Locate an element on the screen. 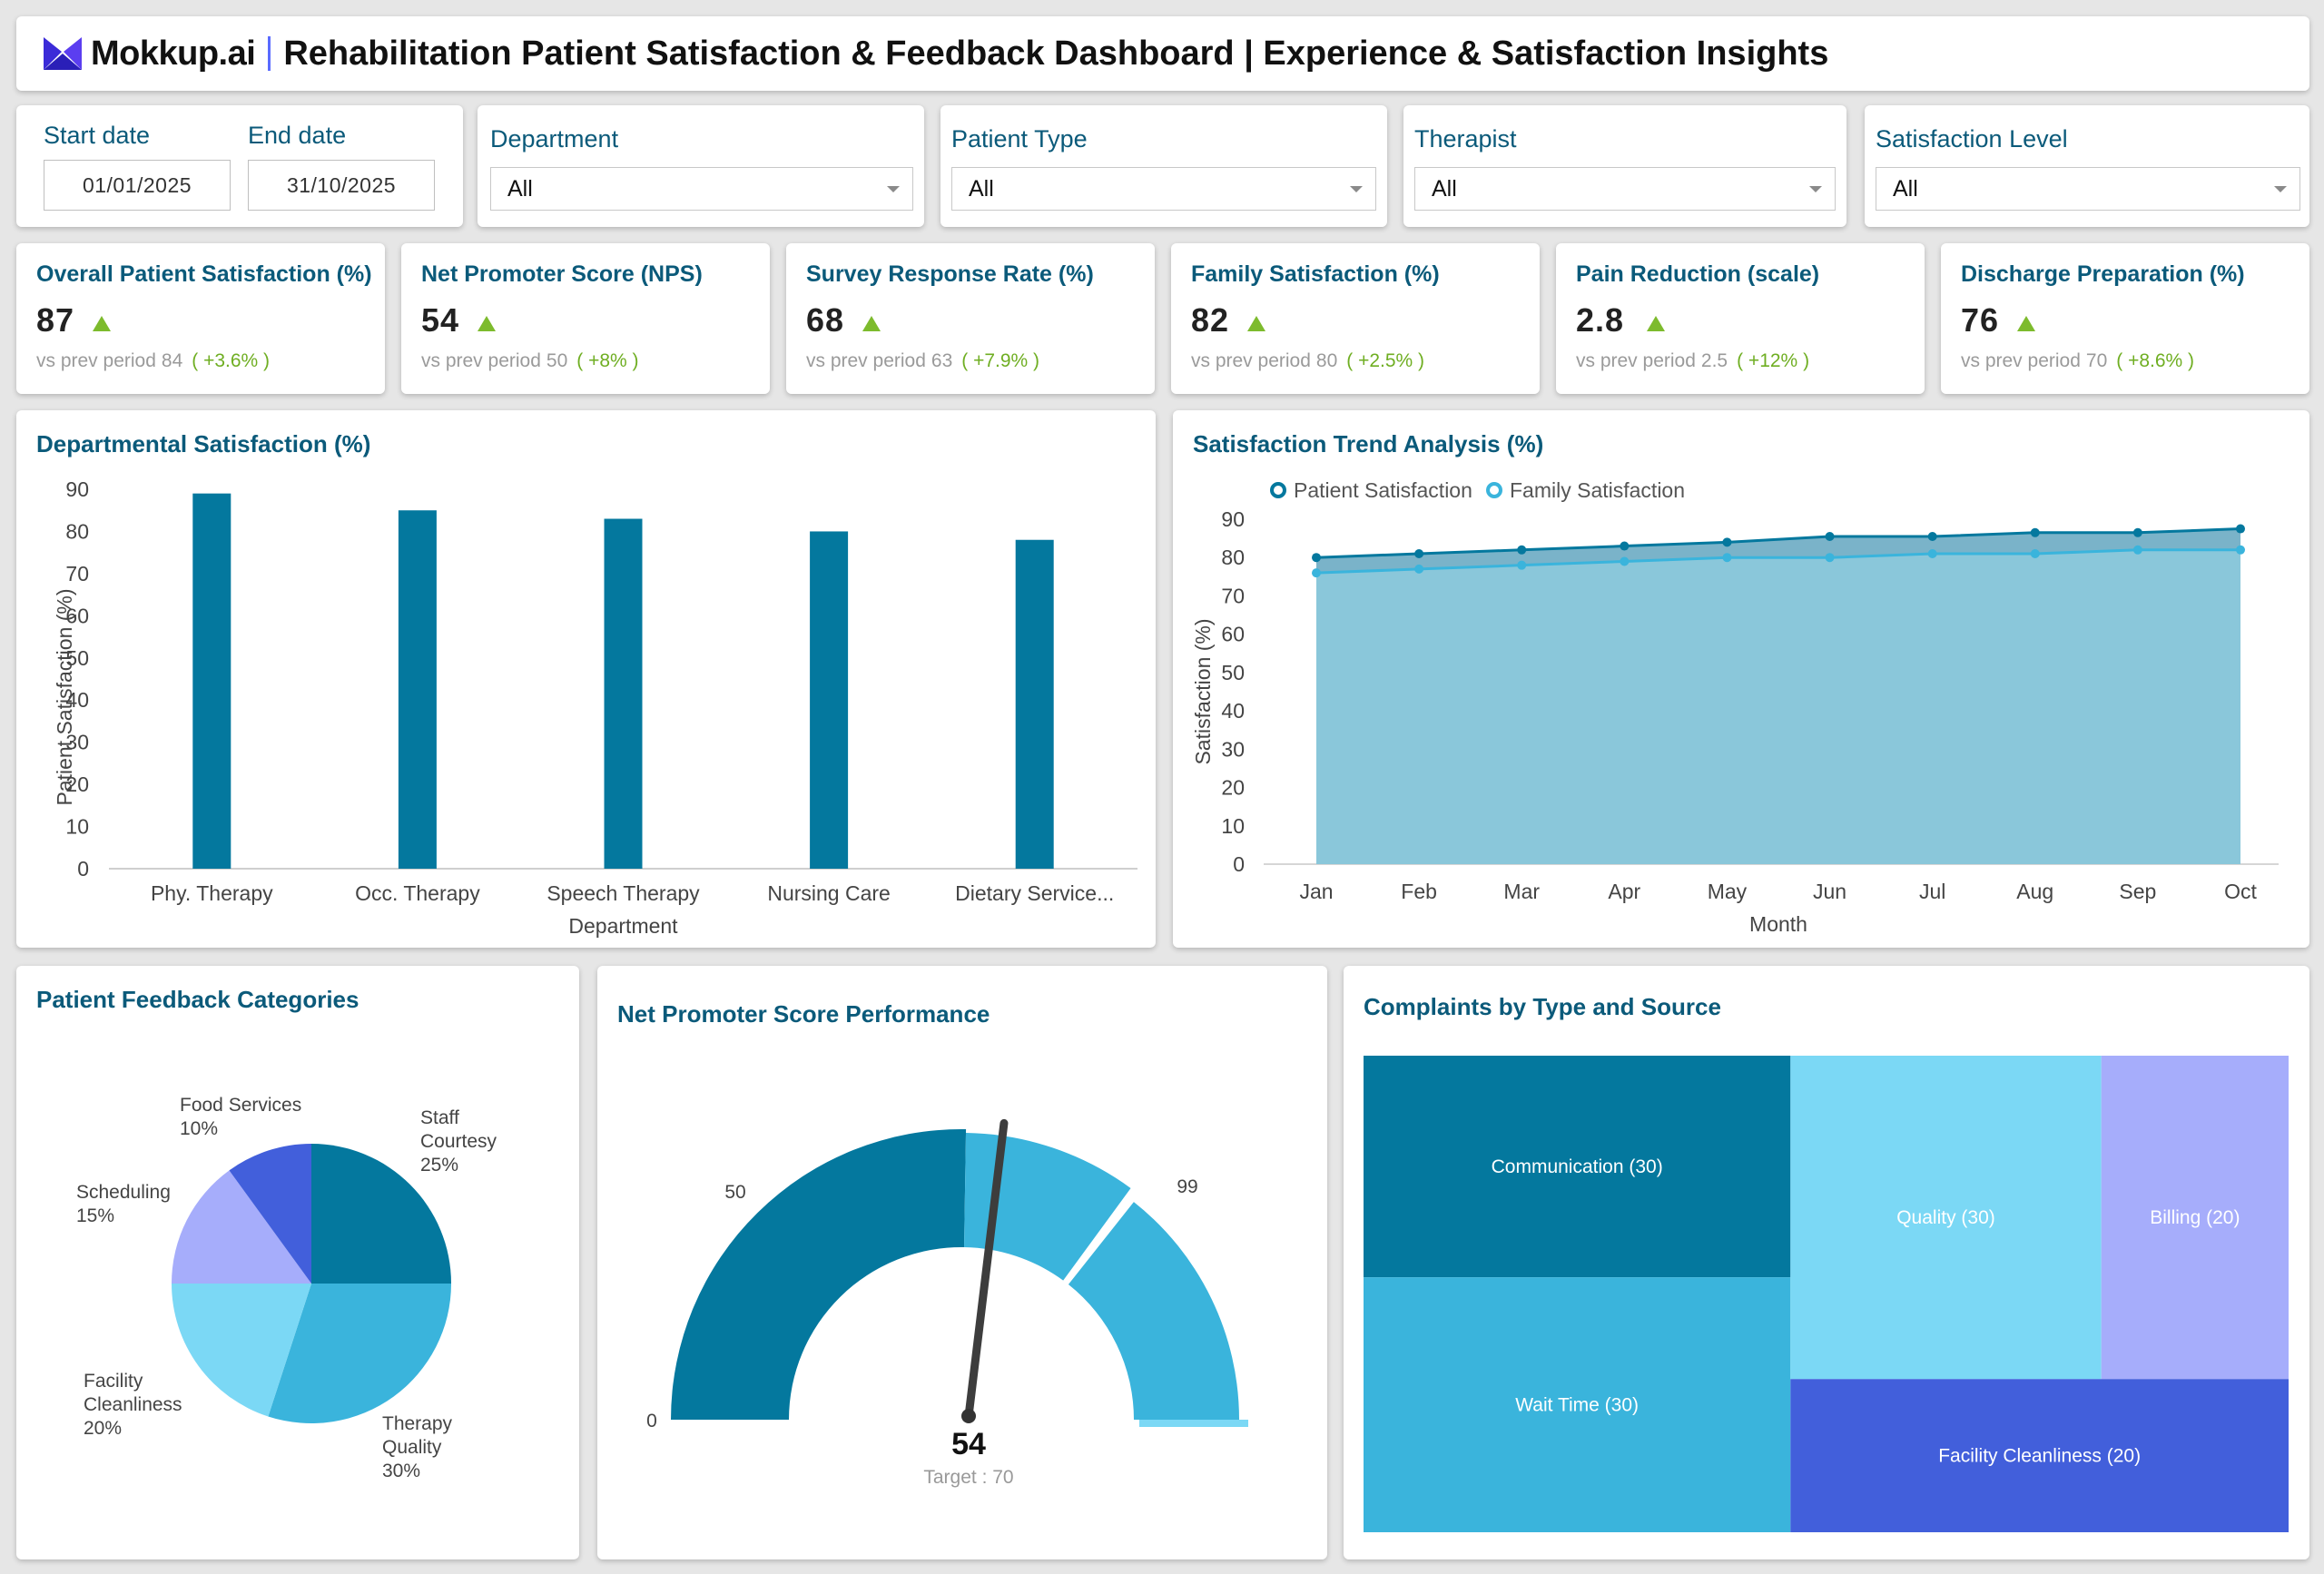 The image size is (2324, 1574). kpi-title: Survey Response Rate (%) is located at coordinates (950, 274).